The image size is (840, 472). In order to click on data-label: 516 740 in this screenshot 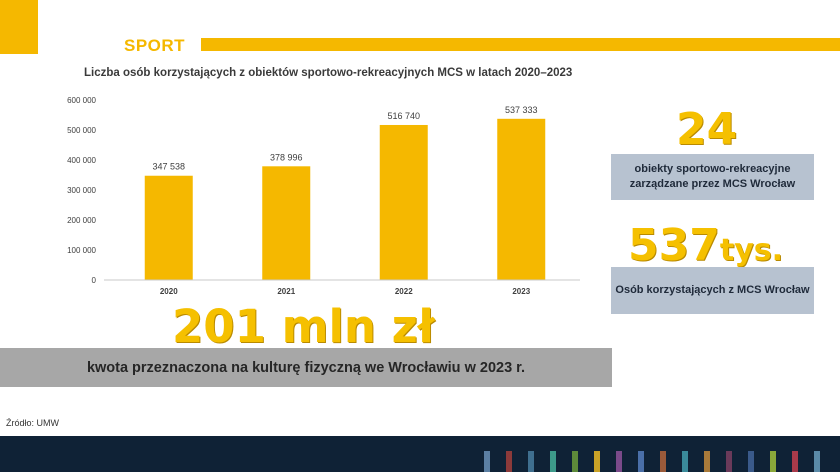, I will do `click(403, 116)`.